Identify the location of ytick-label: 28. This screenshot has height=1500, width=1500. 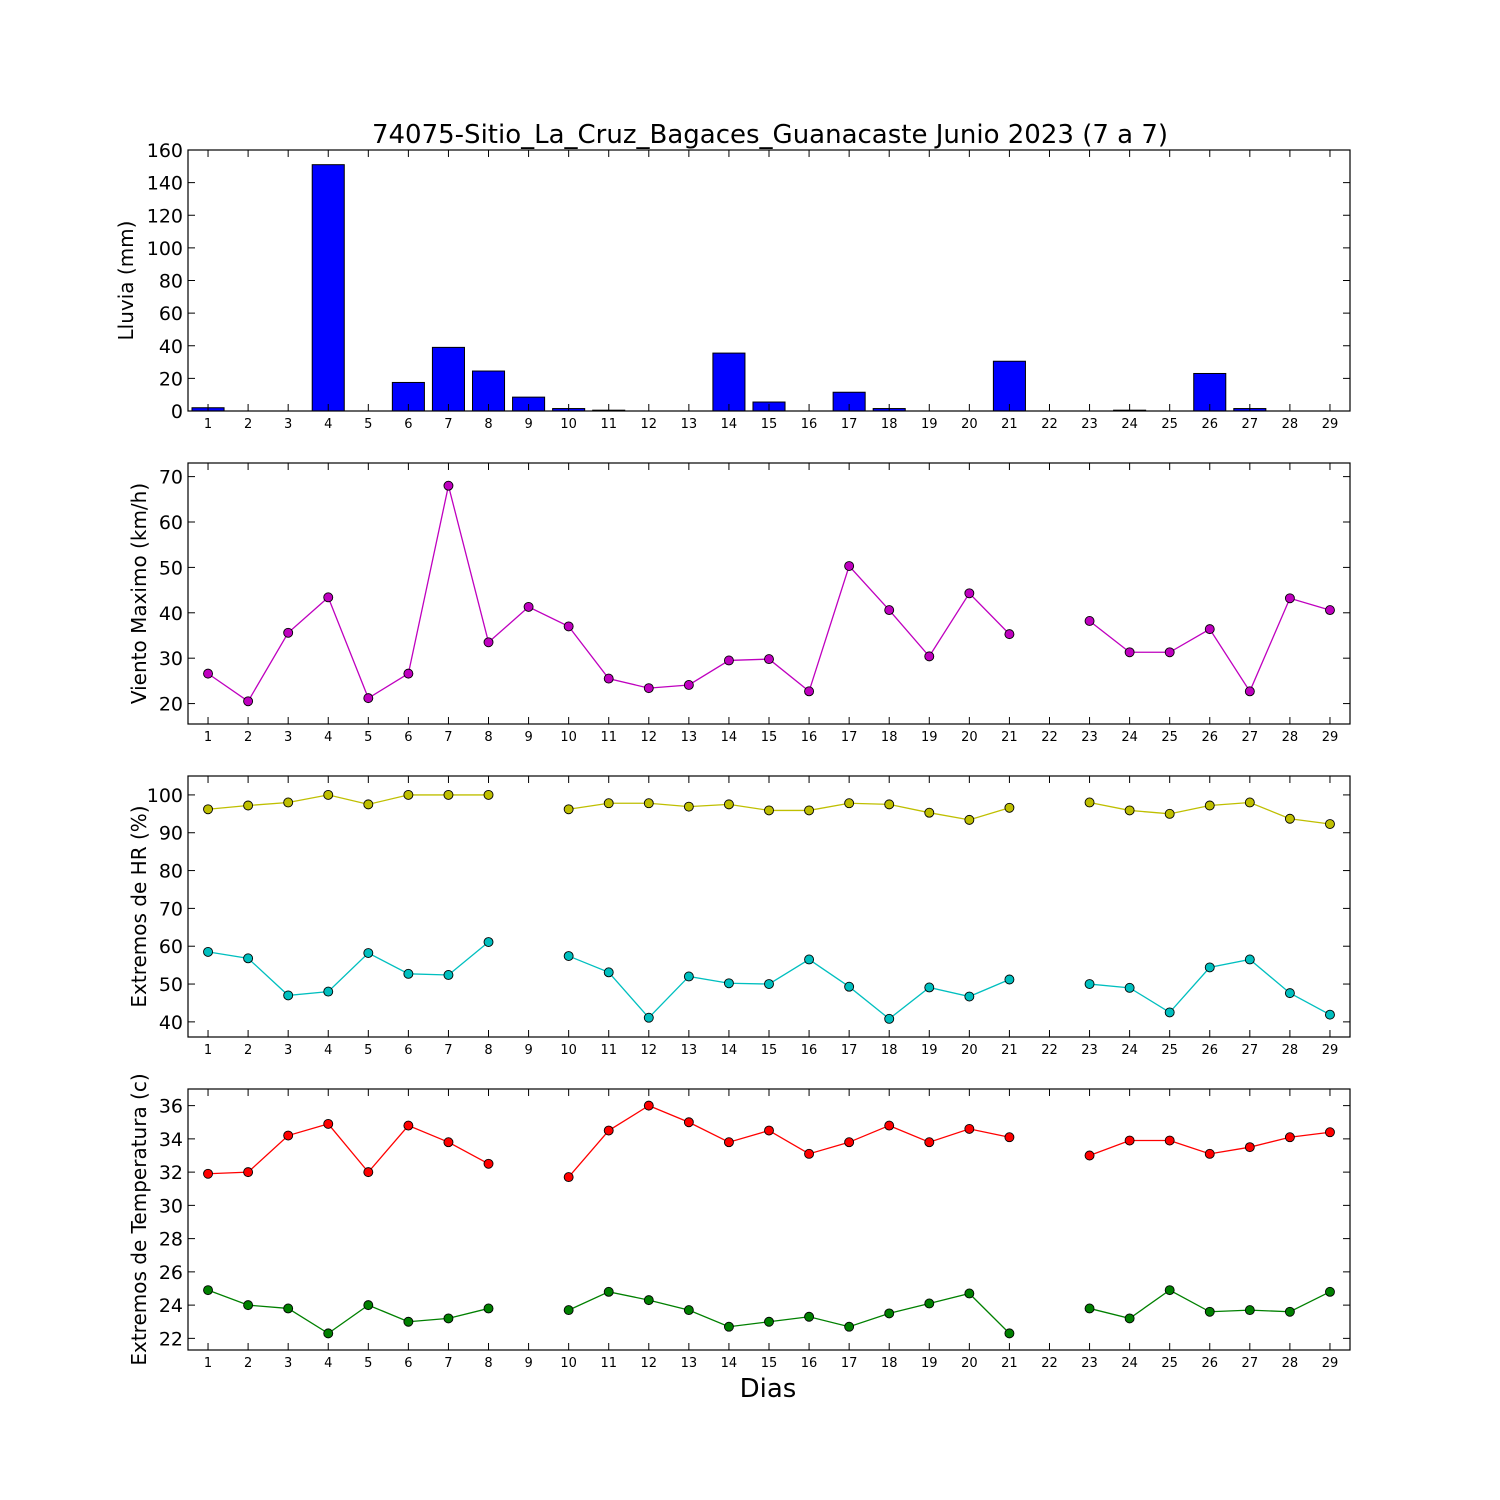
(171, 1240).